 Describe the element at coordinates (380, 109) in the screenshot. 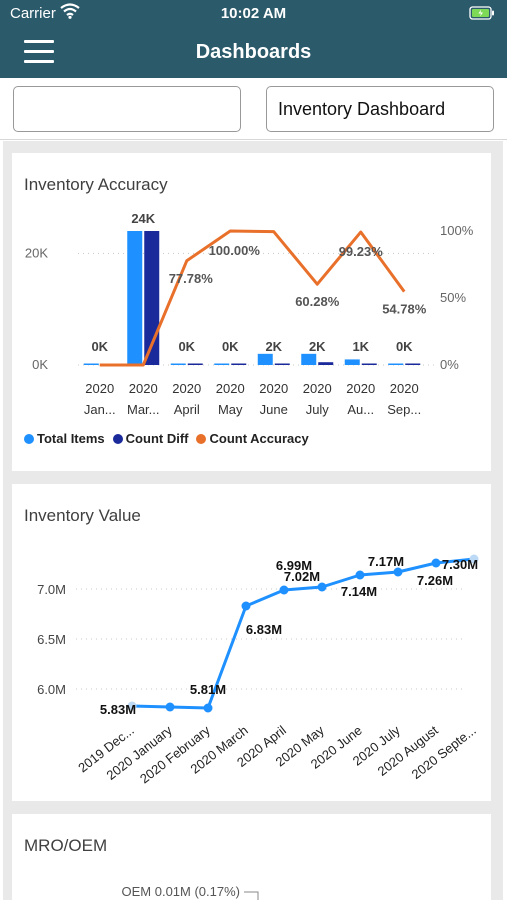

I see `dashboard-select: Inventory Dashboard` at that location.